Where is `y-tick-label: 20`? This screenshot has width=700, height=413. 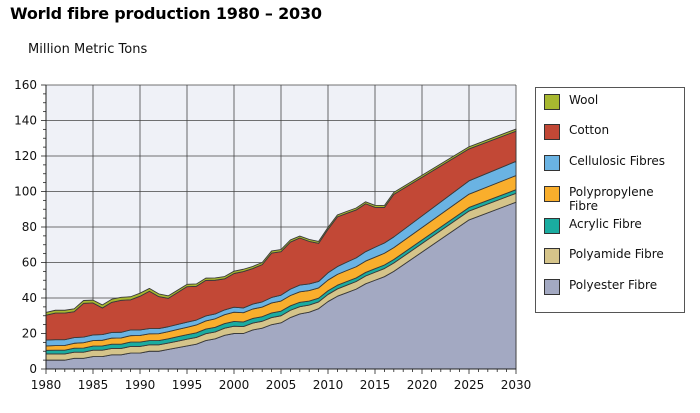
y-tick-label: 20 is located at coordinates (29, 334).